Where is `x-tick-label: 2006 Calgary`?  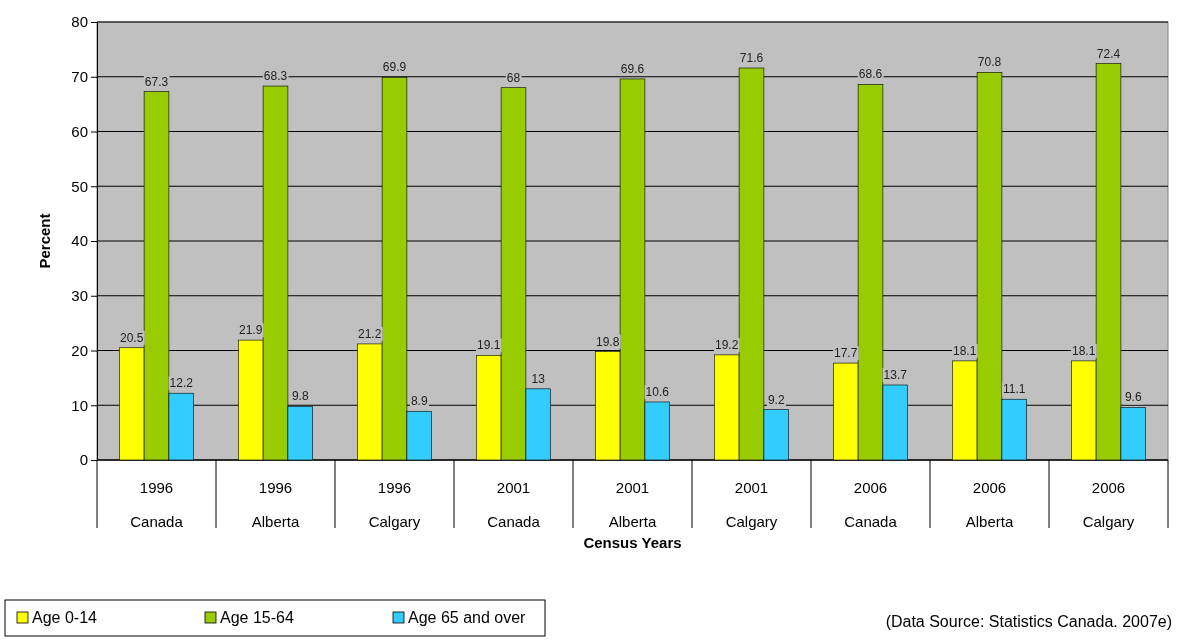 x-tick-label: 2006 Calgary is located at coordinates (1108, 504).